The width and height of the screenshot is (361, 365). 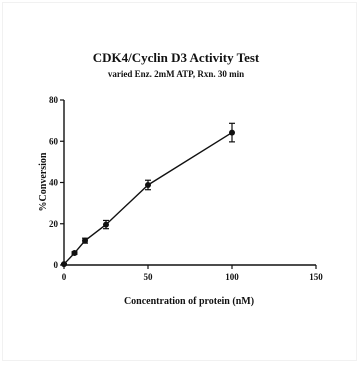 I want to click on x-tick-label: 100, so click(x=232, y=277).